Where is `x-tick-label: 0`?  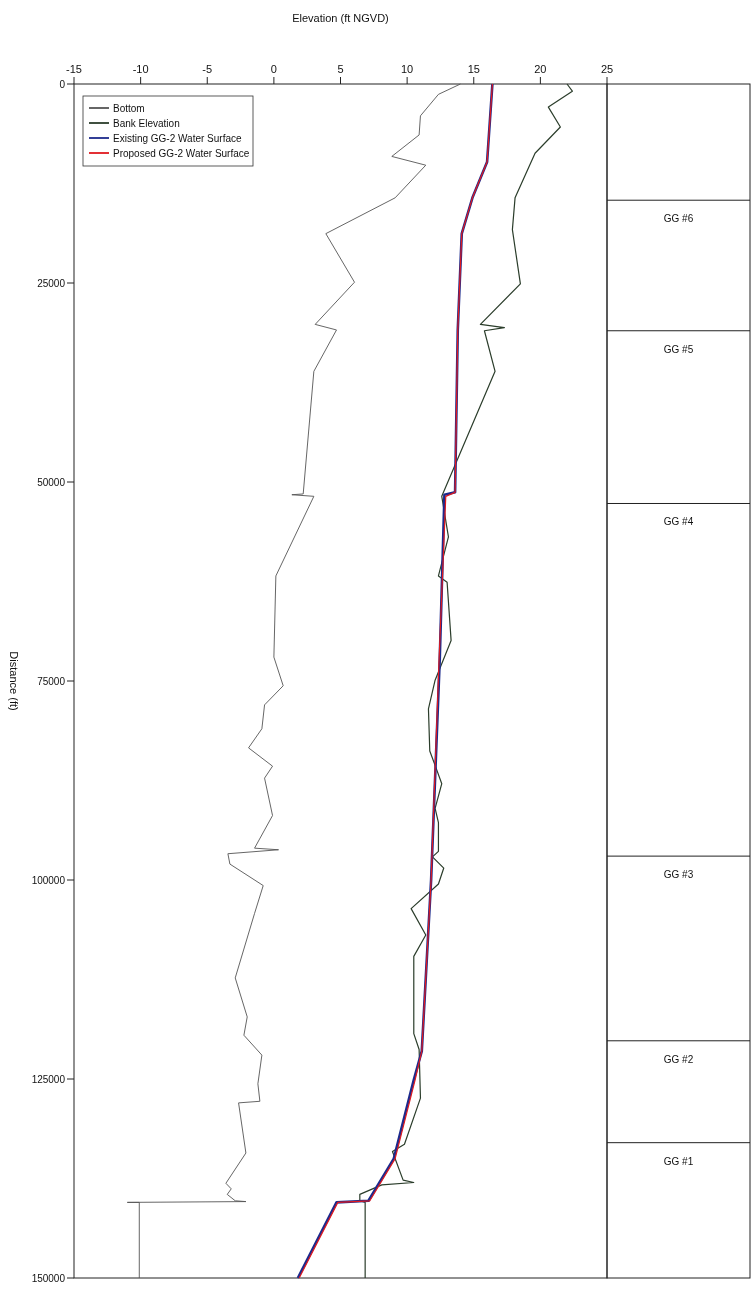 x-tick-label: 0 is located at coordinates (273, 69).